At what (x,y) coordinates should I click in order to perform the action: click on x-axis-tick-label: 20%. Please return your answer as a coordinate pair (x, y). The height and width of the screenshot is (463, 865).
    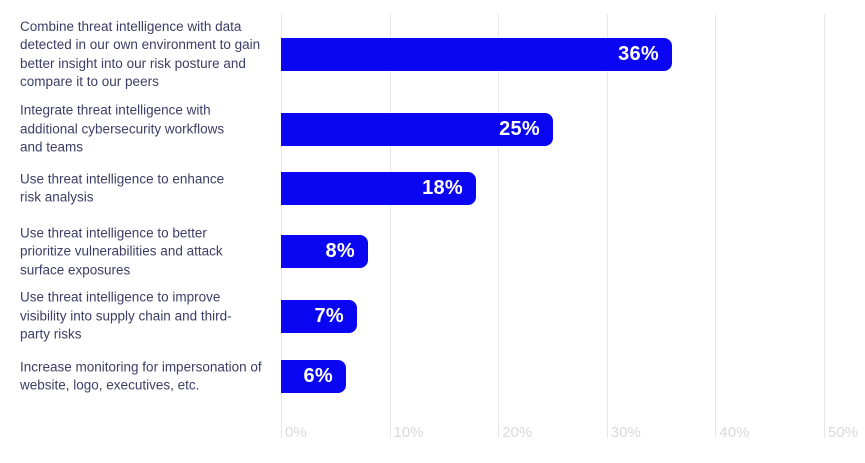
    Looking at the image, I should click on (517, 432).